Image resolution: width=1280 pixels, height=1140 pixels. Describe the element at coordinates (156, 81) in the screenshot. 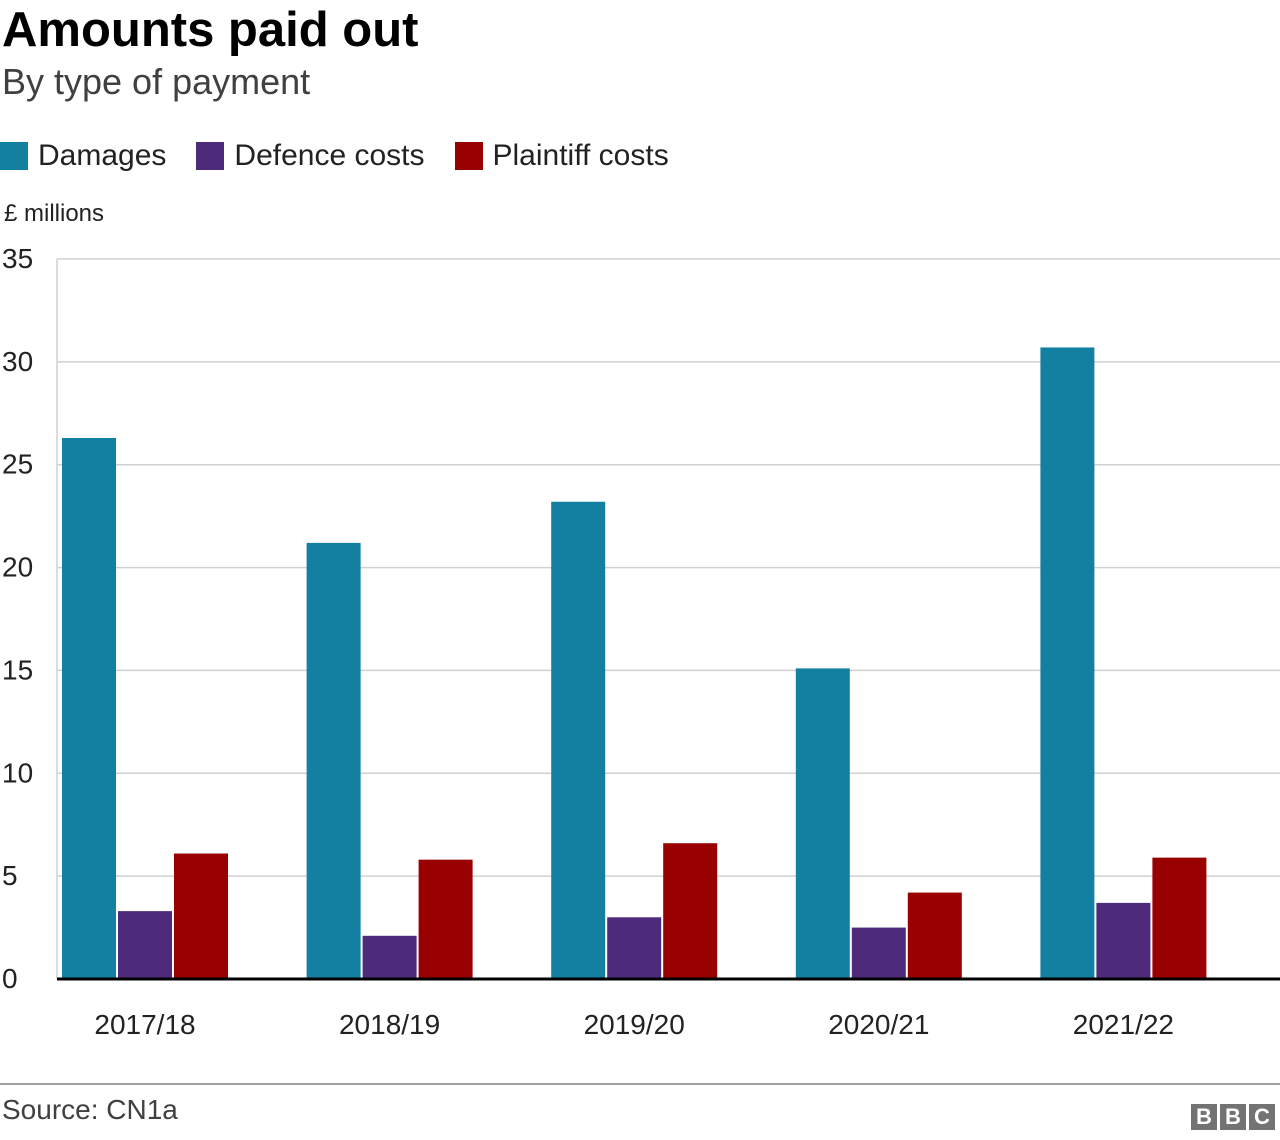

I see `chart-subtitle: By type of payment` at that location.